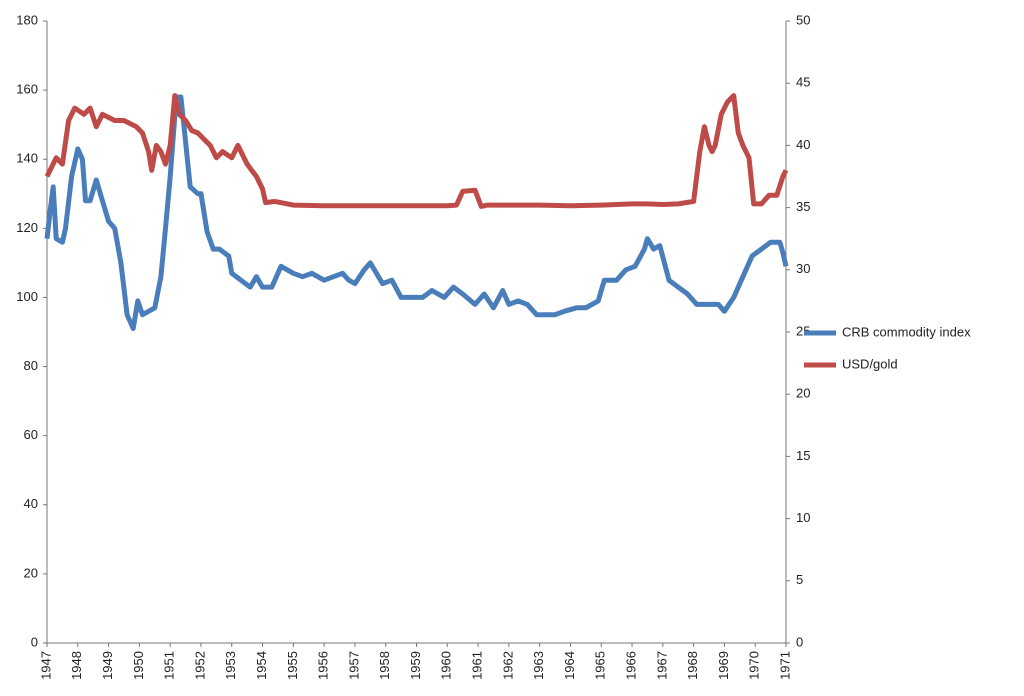  What do you see at coordinates (31, 572) in the screenshot?
I see `y-tick-label: 20` at bounding box center [31, 572].